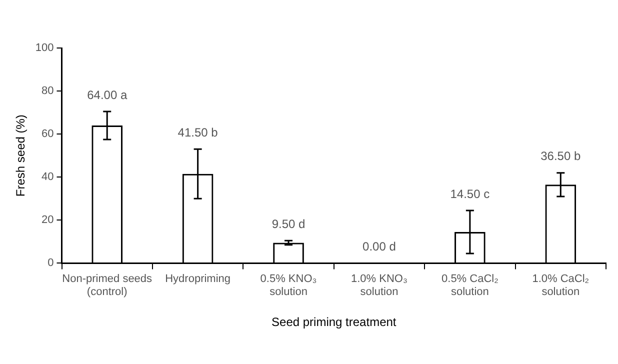 This screenshot has height=364, width=618. Describe the element at coordinates (48, 220) in the screenshot. I see `y-tick-label: 20` at that location.